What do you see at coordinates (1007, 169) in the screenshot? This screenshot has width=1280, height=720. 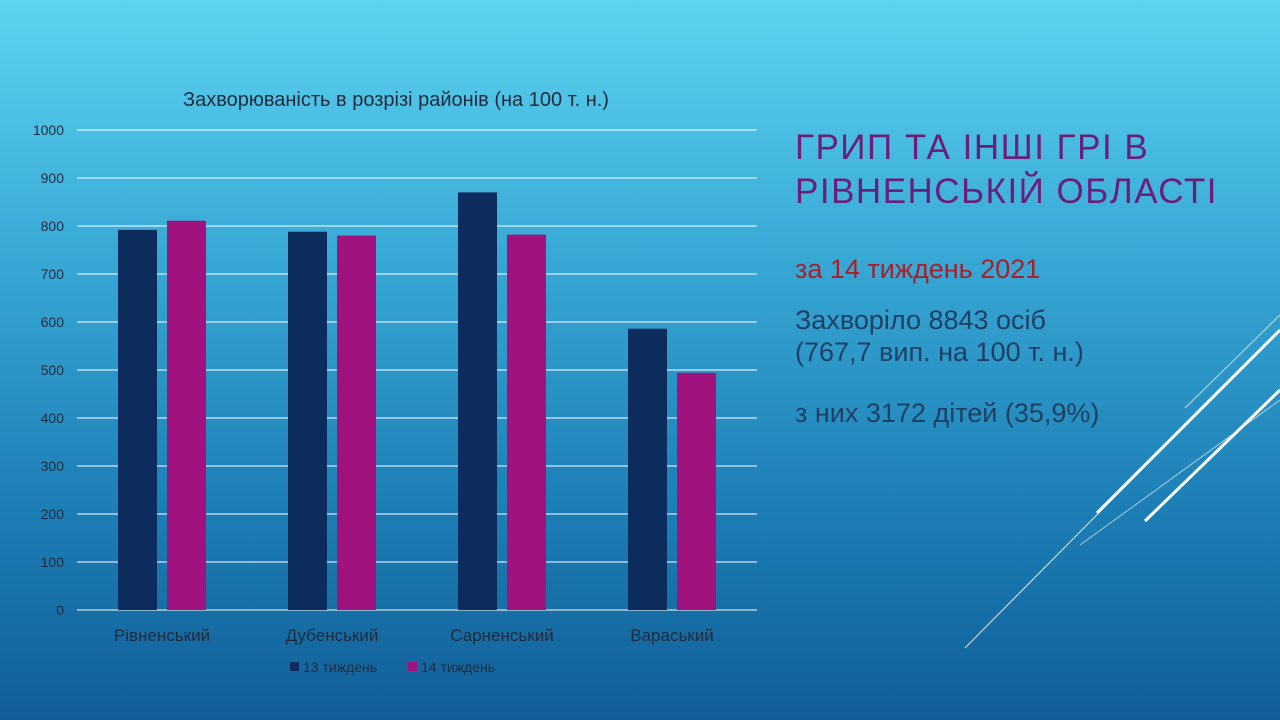 I see `slide-title: Грип та інші ГРІ в Рівненській області` at bounding box center [1007, 169].